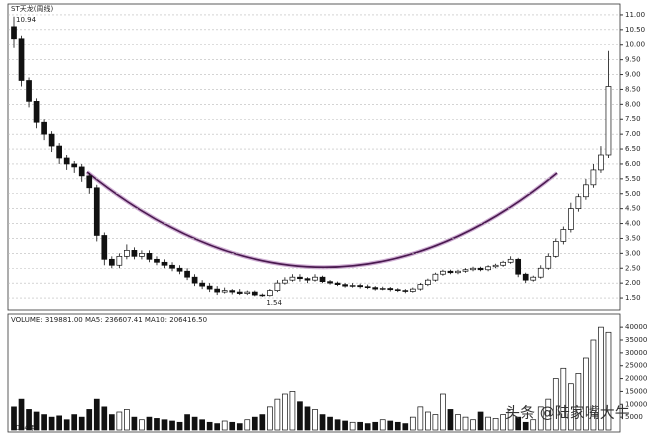  Describe the element at coordinates (633, 149) in the screenshot. I see `y-tick-label: 6.50` at that location.